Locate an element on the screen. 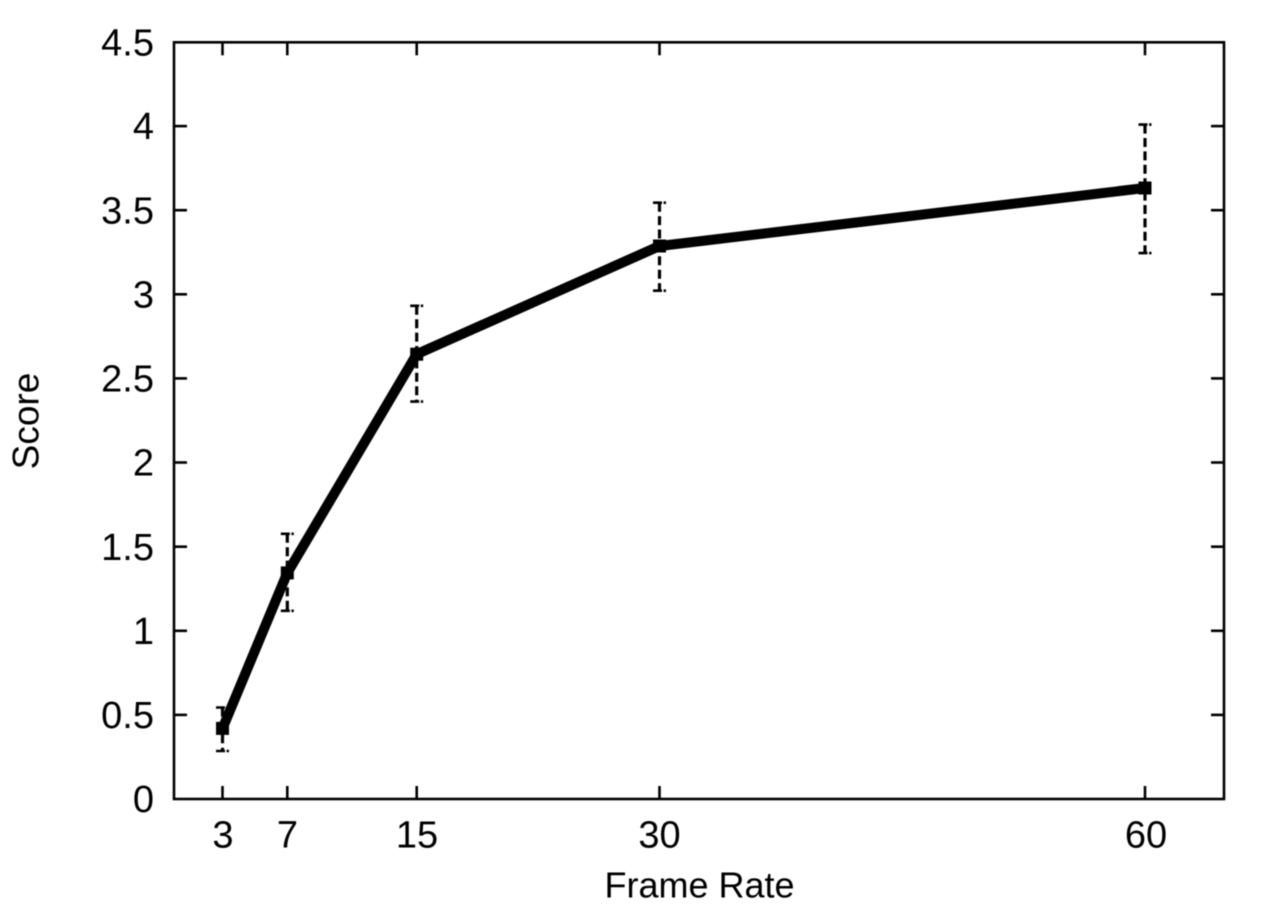 This screenshot has height=910, width=1267. svg-text: 0.5 is located at coordinates (127, 716).